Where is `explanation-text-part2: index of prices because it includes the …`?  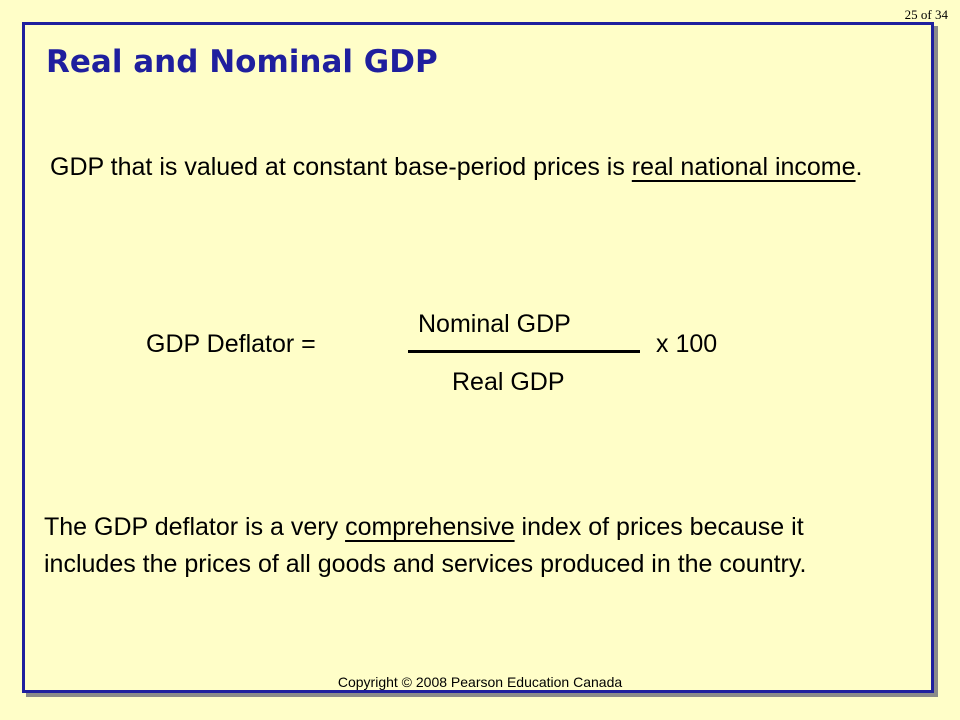 explanation-text-part2: index of prices because it includes the … is located at coordinates (425, 545).